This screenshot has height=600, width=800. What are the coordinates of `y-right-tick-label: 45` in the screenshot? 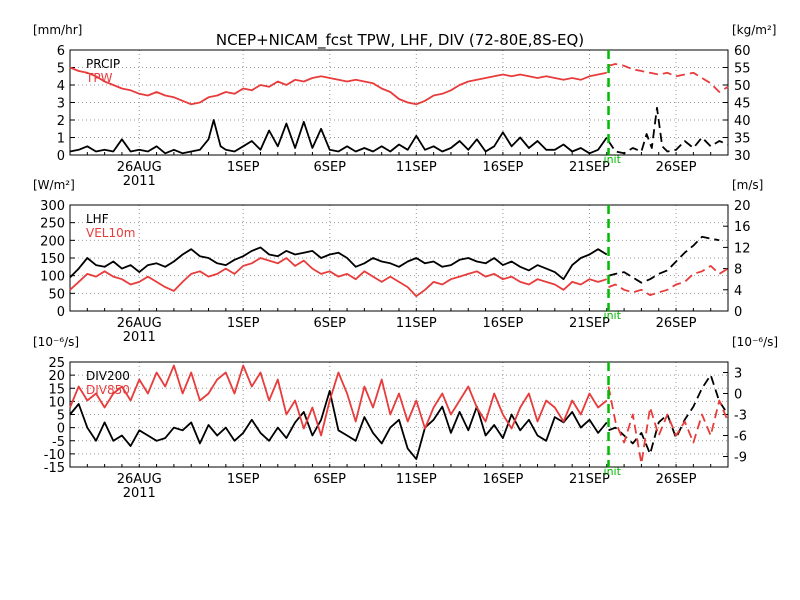 It's located at (742, 104).